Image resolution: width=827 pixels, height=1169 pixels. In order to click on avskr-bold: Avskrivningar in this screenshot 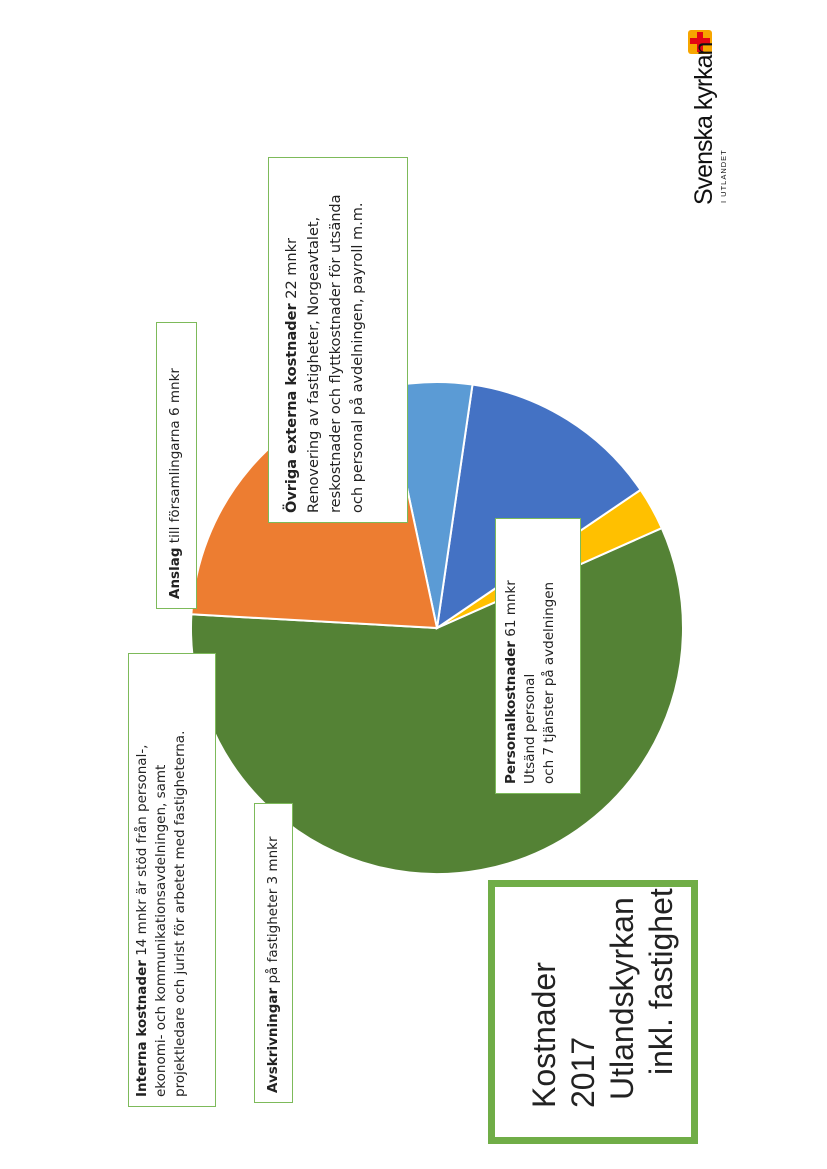, I will do `click(273, 1040)`.